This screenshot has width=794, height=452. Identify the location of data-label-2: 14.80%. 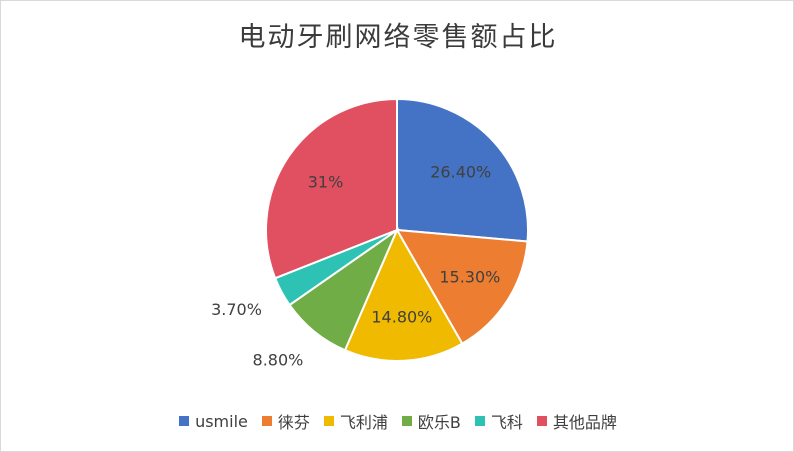
(401, 316).